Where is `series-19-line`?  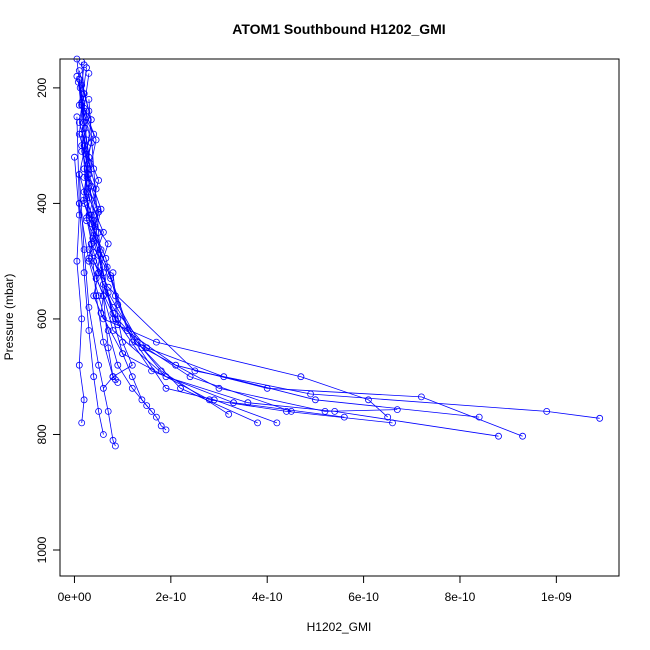 series-19-line is located at coordinates (118, 330).